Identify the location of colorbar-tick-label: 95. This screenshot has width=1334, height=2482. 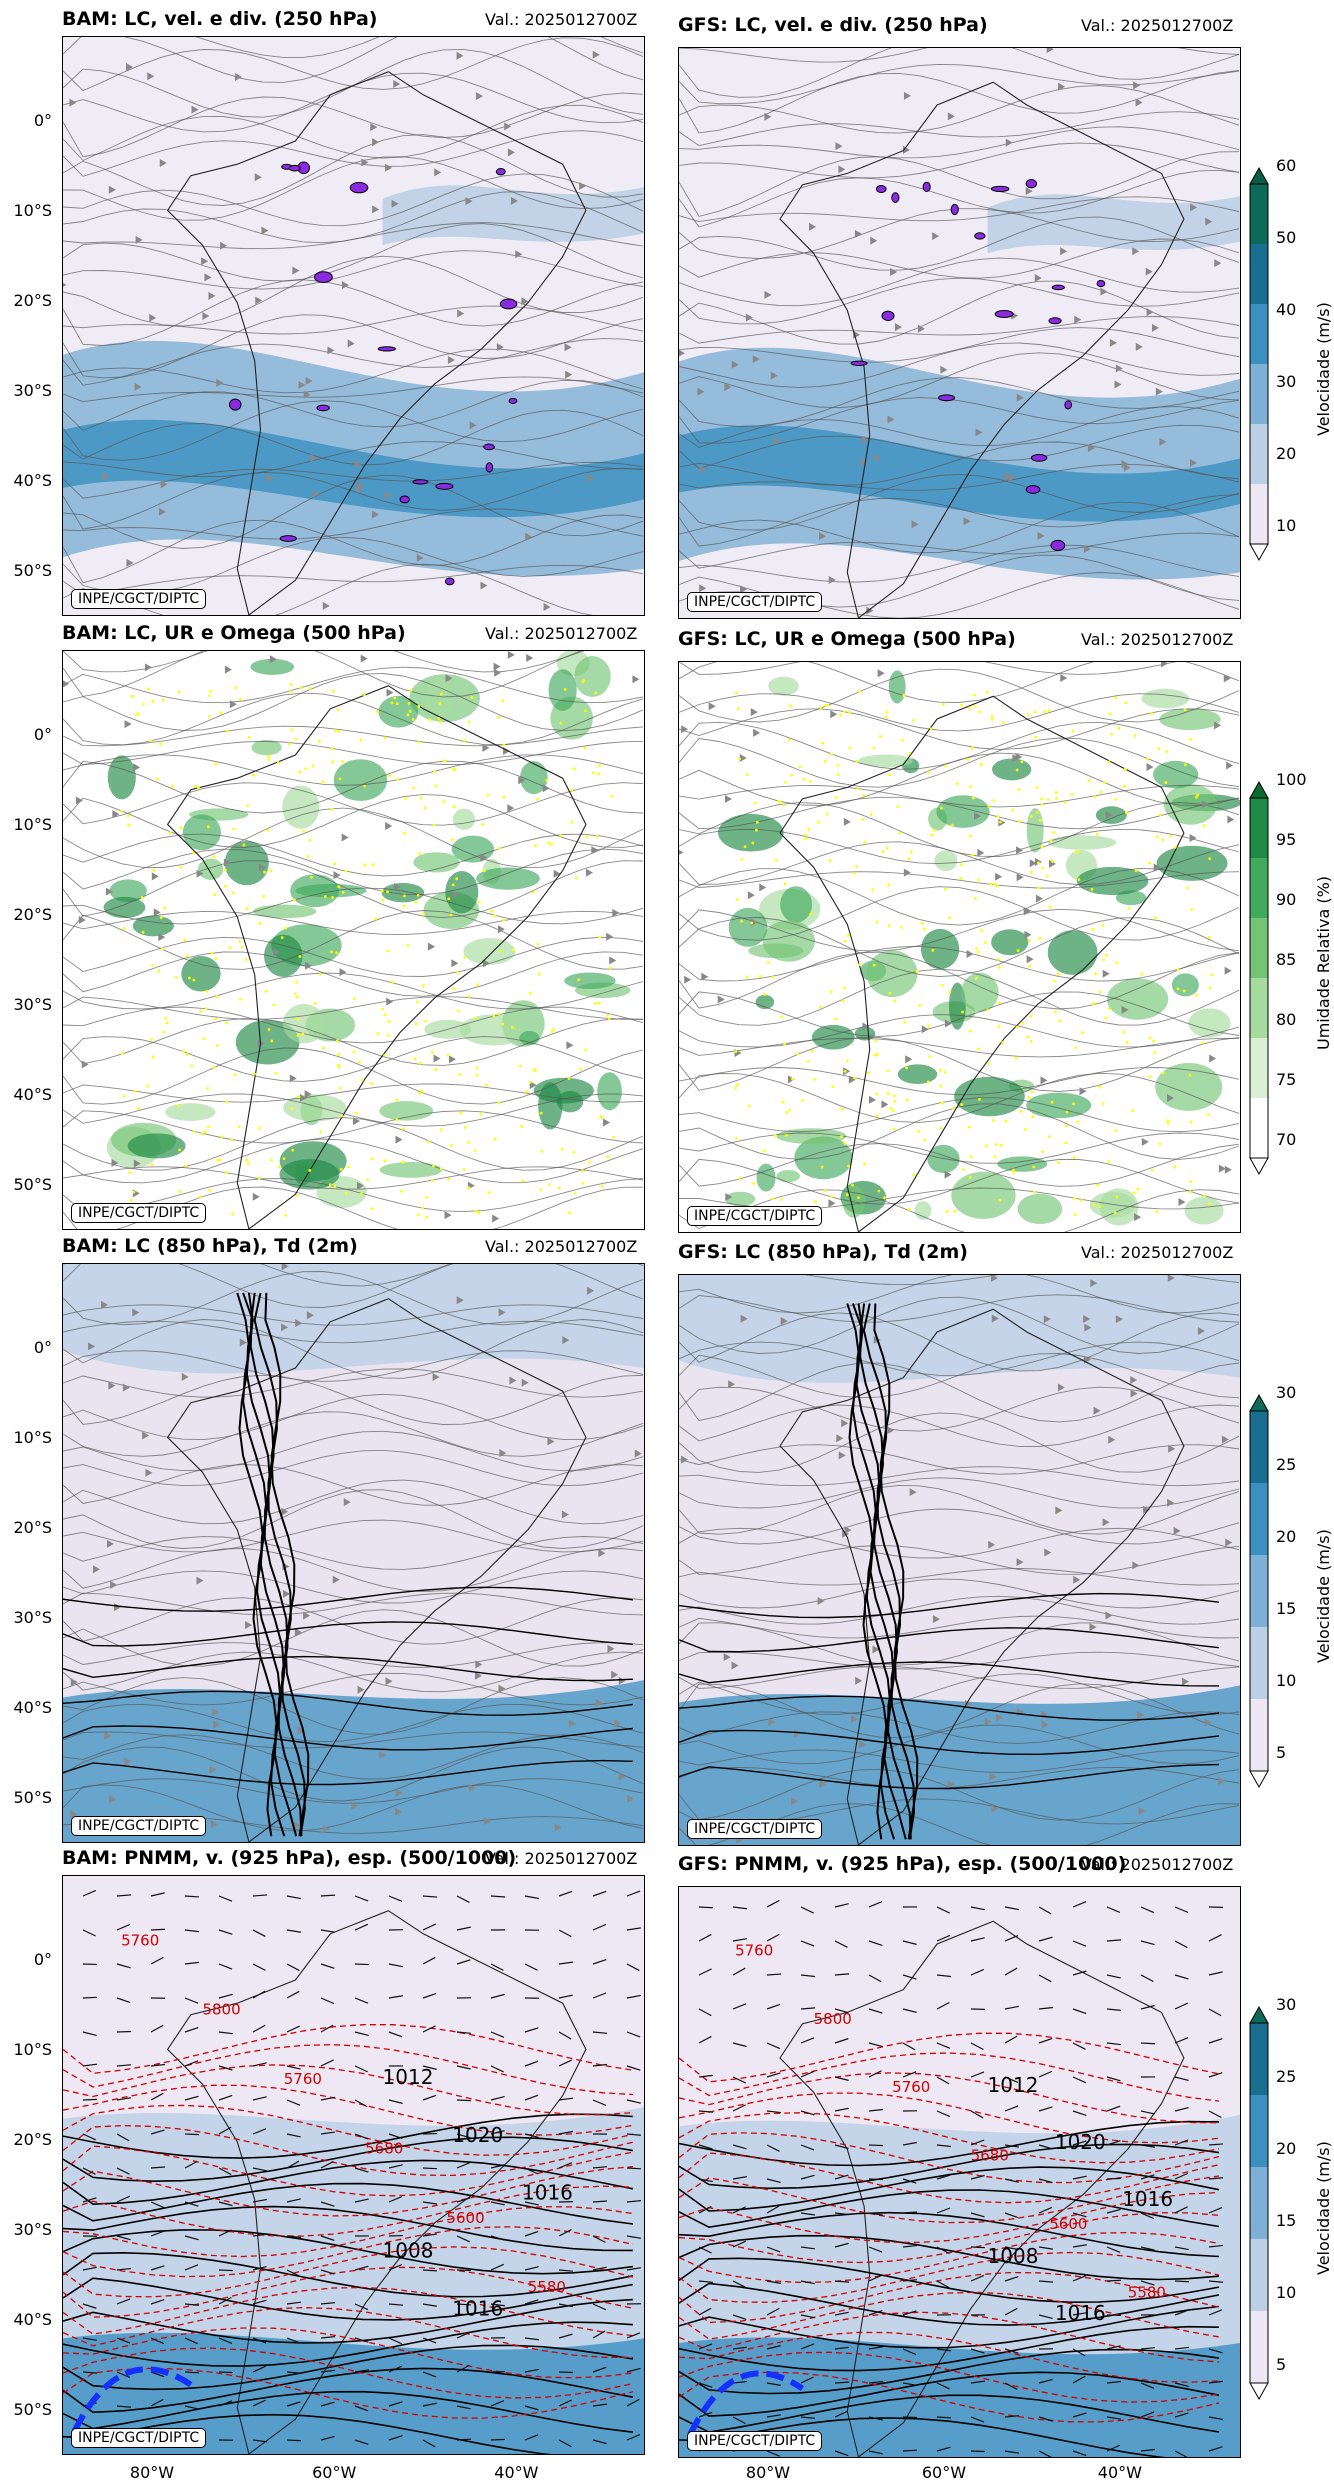
(1286, 839).